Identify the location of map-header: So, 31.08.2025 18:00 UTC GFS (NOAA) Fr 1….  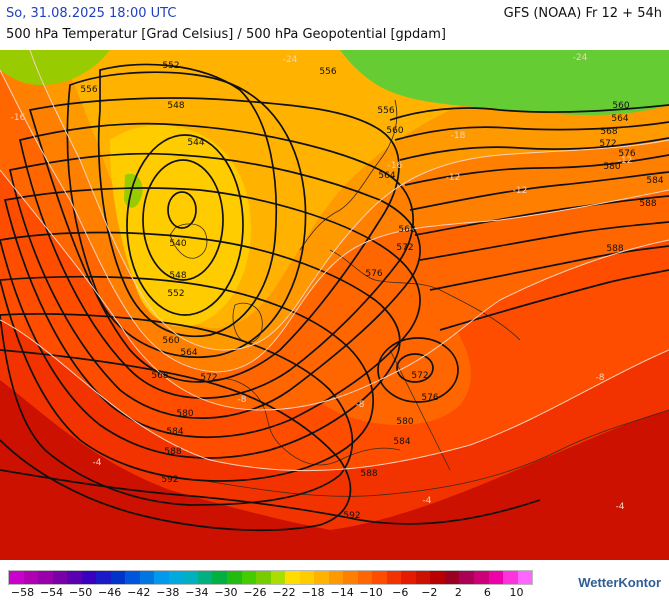
(334, 25).